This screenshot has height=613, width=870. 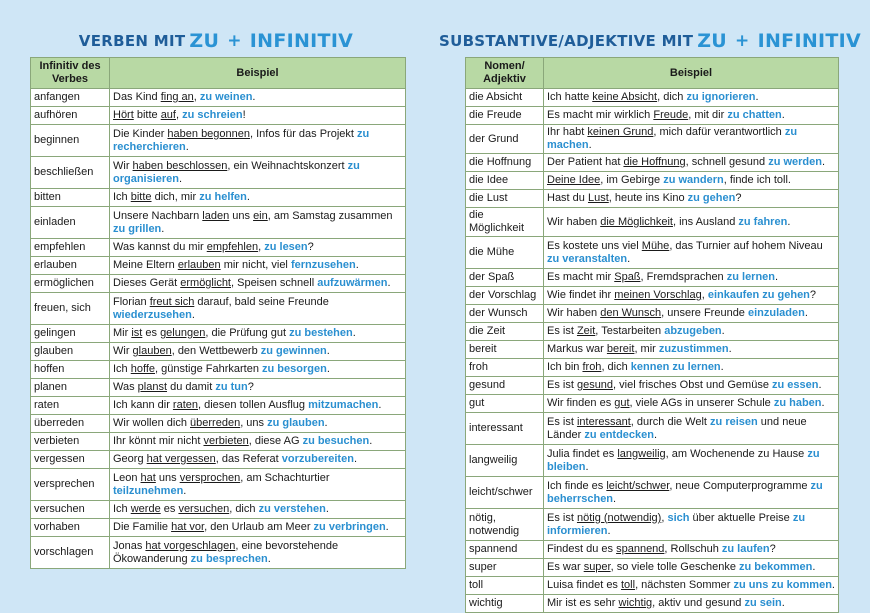 I want to click on keyword-cell: die Hoffnung, so click(x=504, y=162).